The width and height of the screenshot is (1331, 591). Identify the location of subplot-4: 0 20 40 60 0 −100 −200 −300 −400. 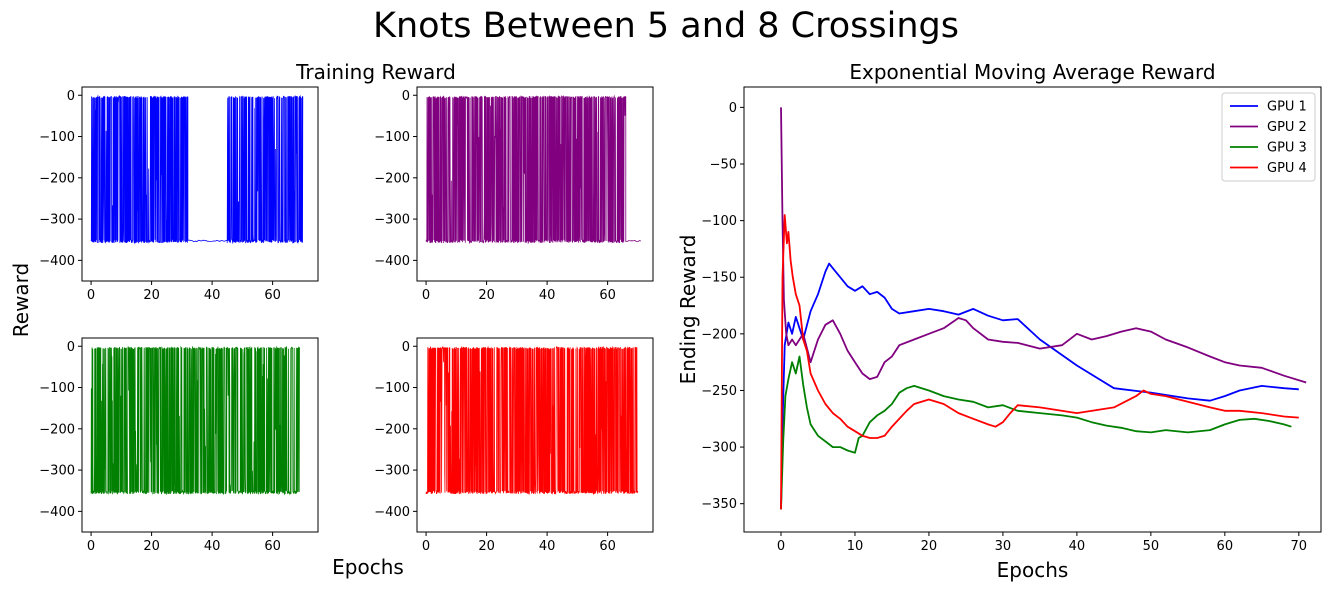
(514, 445).